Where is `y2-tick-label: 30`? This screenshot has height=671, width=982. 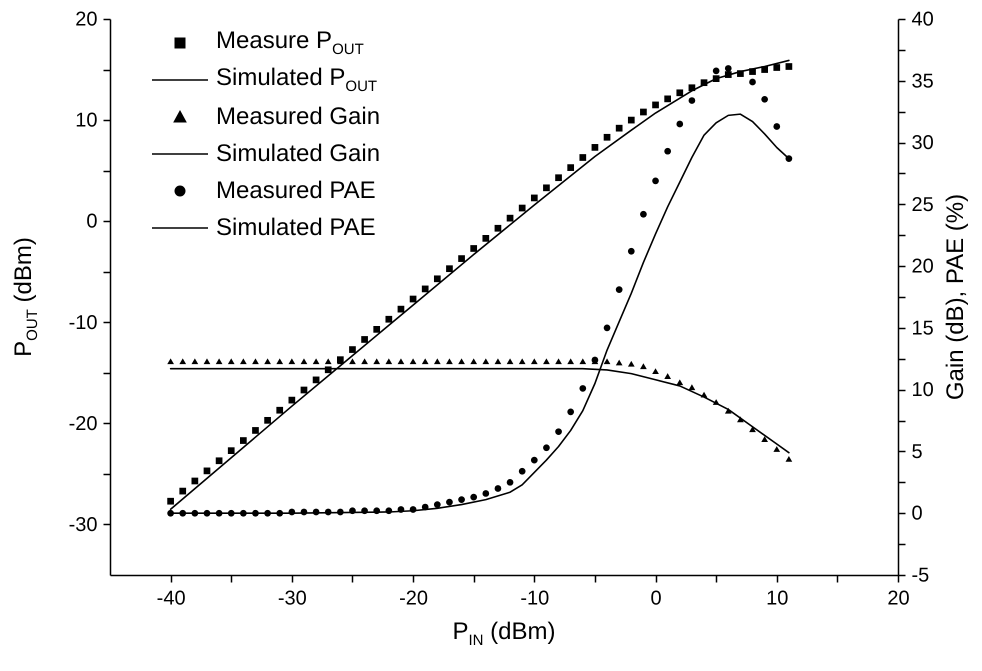 y2-tick-label: 30 is located at coordinates (923, 143).